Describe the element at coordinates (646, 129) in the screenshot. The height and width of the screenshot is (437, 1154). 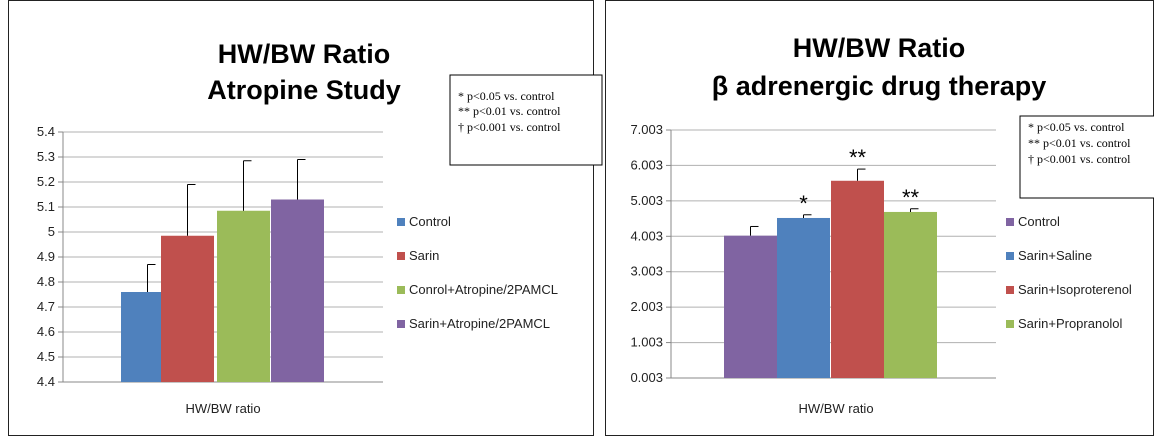
I see `y-tick-label: 7.003` at that location.